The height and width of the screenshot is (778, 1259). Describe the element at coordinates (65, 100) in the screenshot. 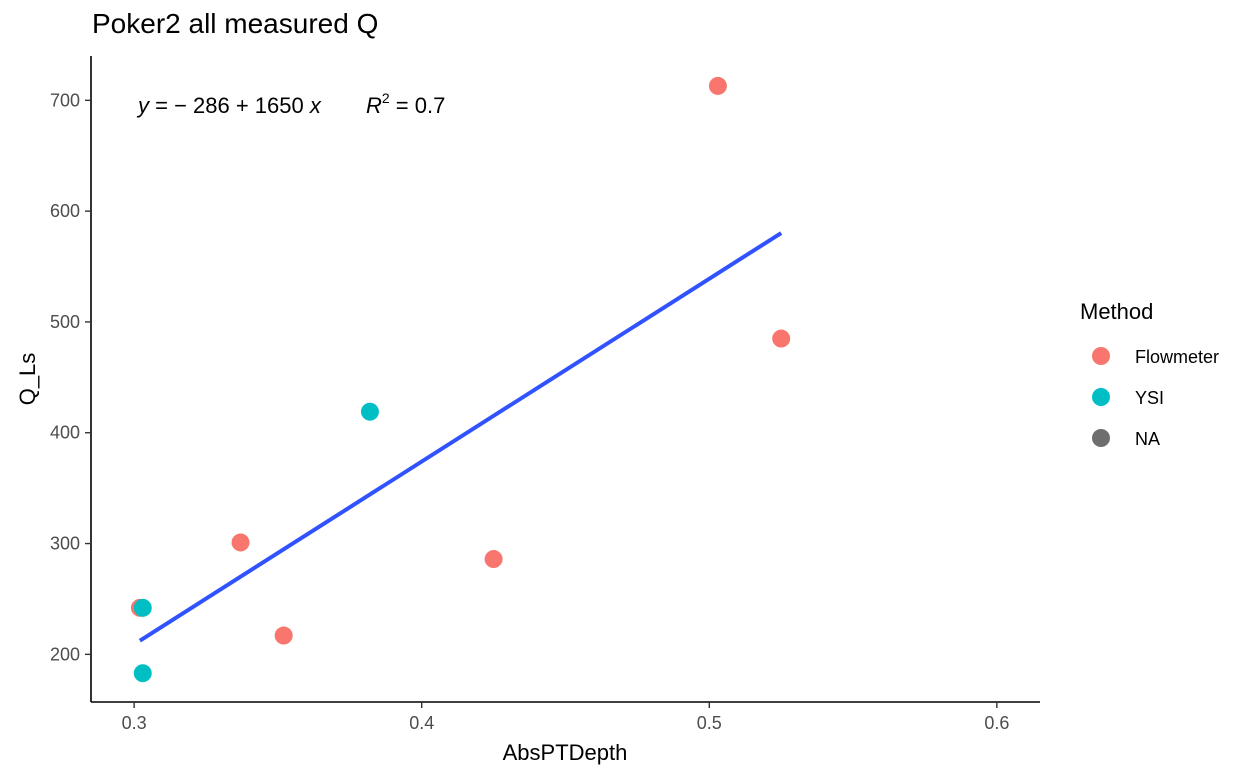

I see `y-tick-label: 700` at that location.